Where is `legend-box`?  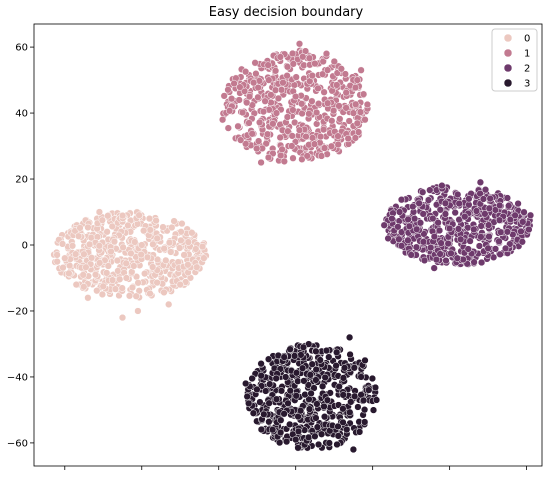
legend-box is located at coordinates (514, 60).